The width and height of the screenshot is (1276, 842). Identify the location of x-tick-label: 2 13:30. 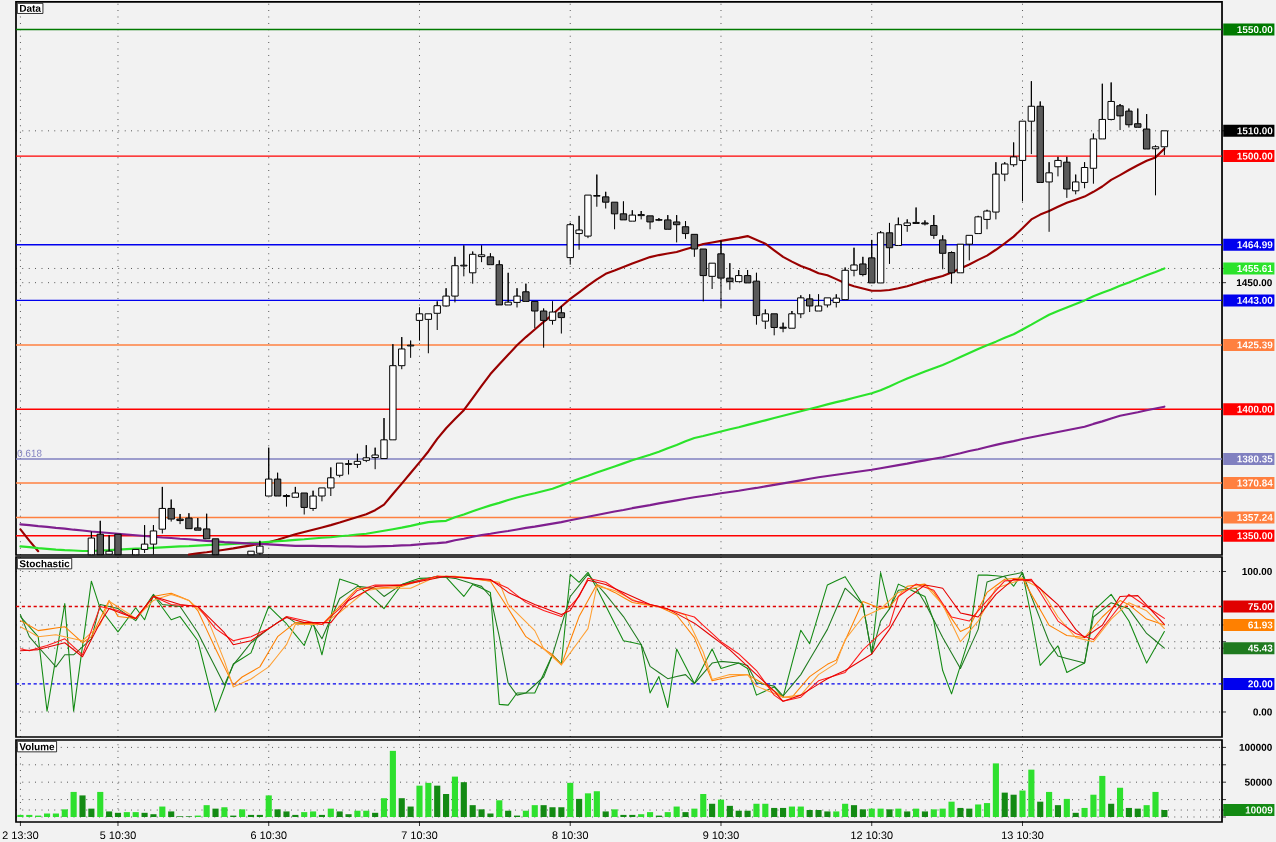
(20, 835).